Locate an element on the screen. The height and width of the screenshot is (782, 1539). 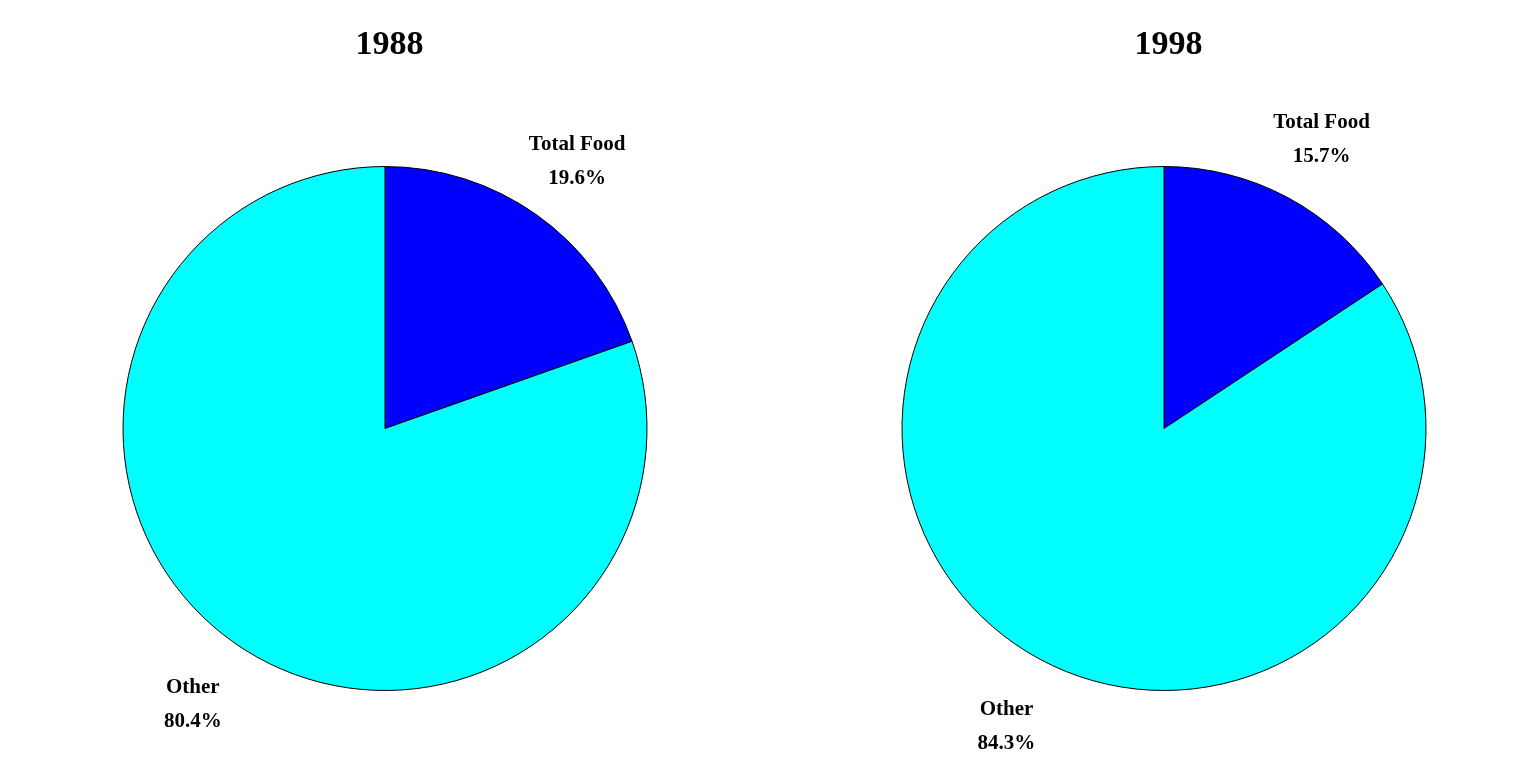
data-label: 84.3% is located at coordinates (1006, 741).